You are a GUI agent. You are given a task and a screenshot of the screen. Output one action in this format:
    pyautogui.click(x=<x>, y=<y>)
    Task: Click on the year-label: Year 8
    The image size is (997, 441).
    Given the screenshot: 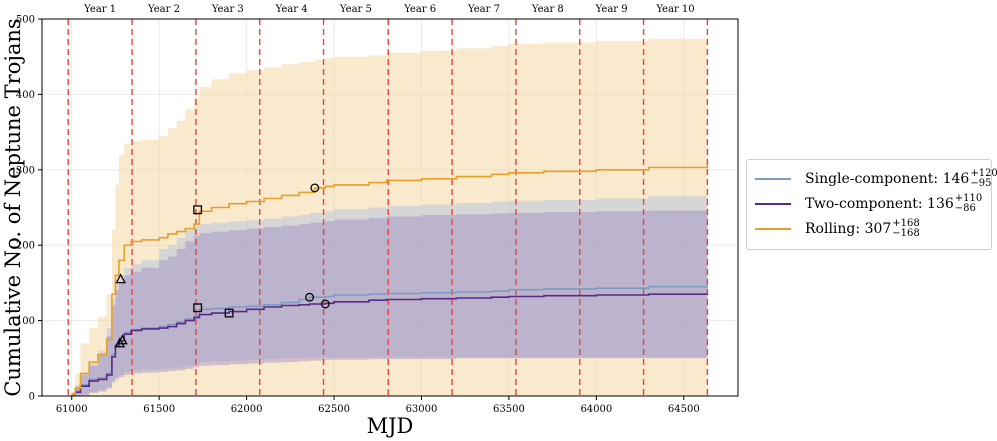 What is the action you would take?
    pyautogui.click(x=547, y=9)
    